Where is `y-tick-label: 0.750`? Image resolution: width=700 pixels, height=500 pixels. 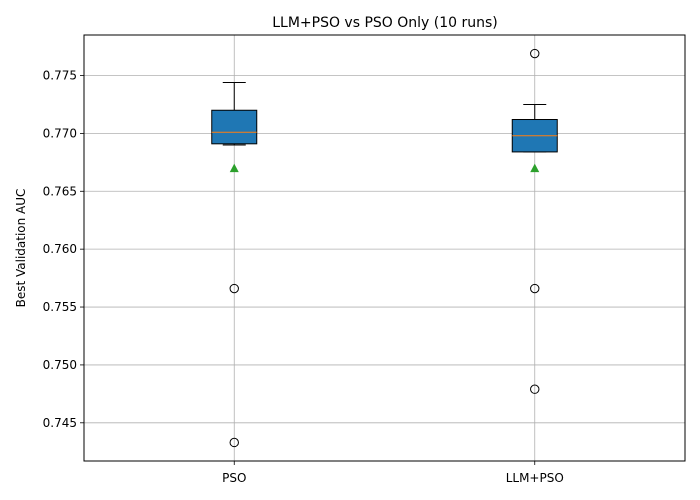 y-tick-label: 0.750 is located at coordinates (60, 365).